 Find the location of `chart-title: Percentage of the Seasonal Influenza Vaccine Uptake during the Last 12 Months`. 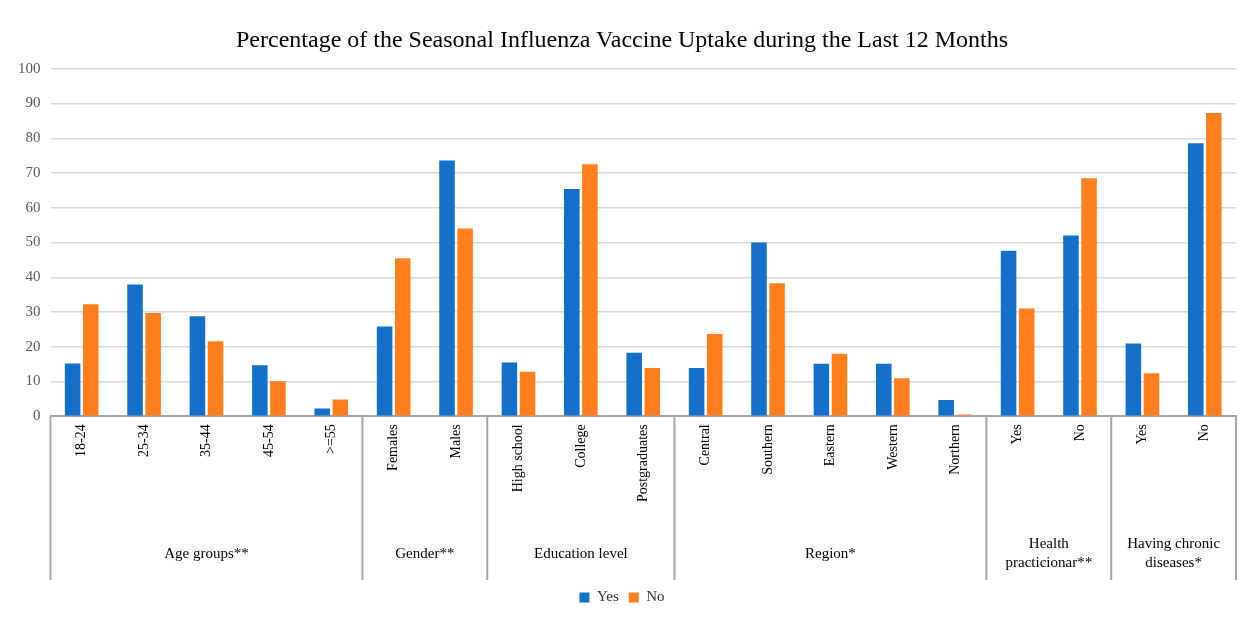

chart-title: Percentage of the Seasonal Influenza Vaccine Uptake during the Last 12 Months is located at coordinates (622, 38).